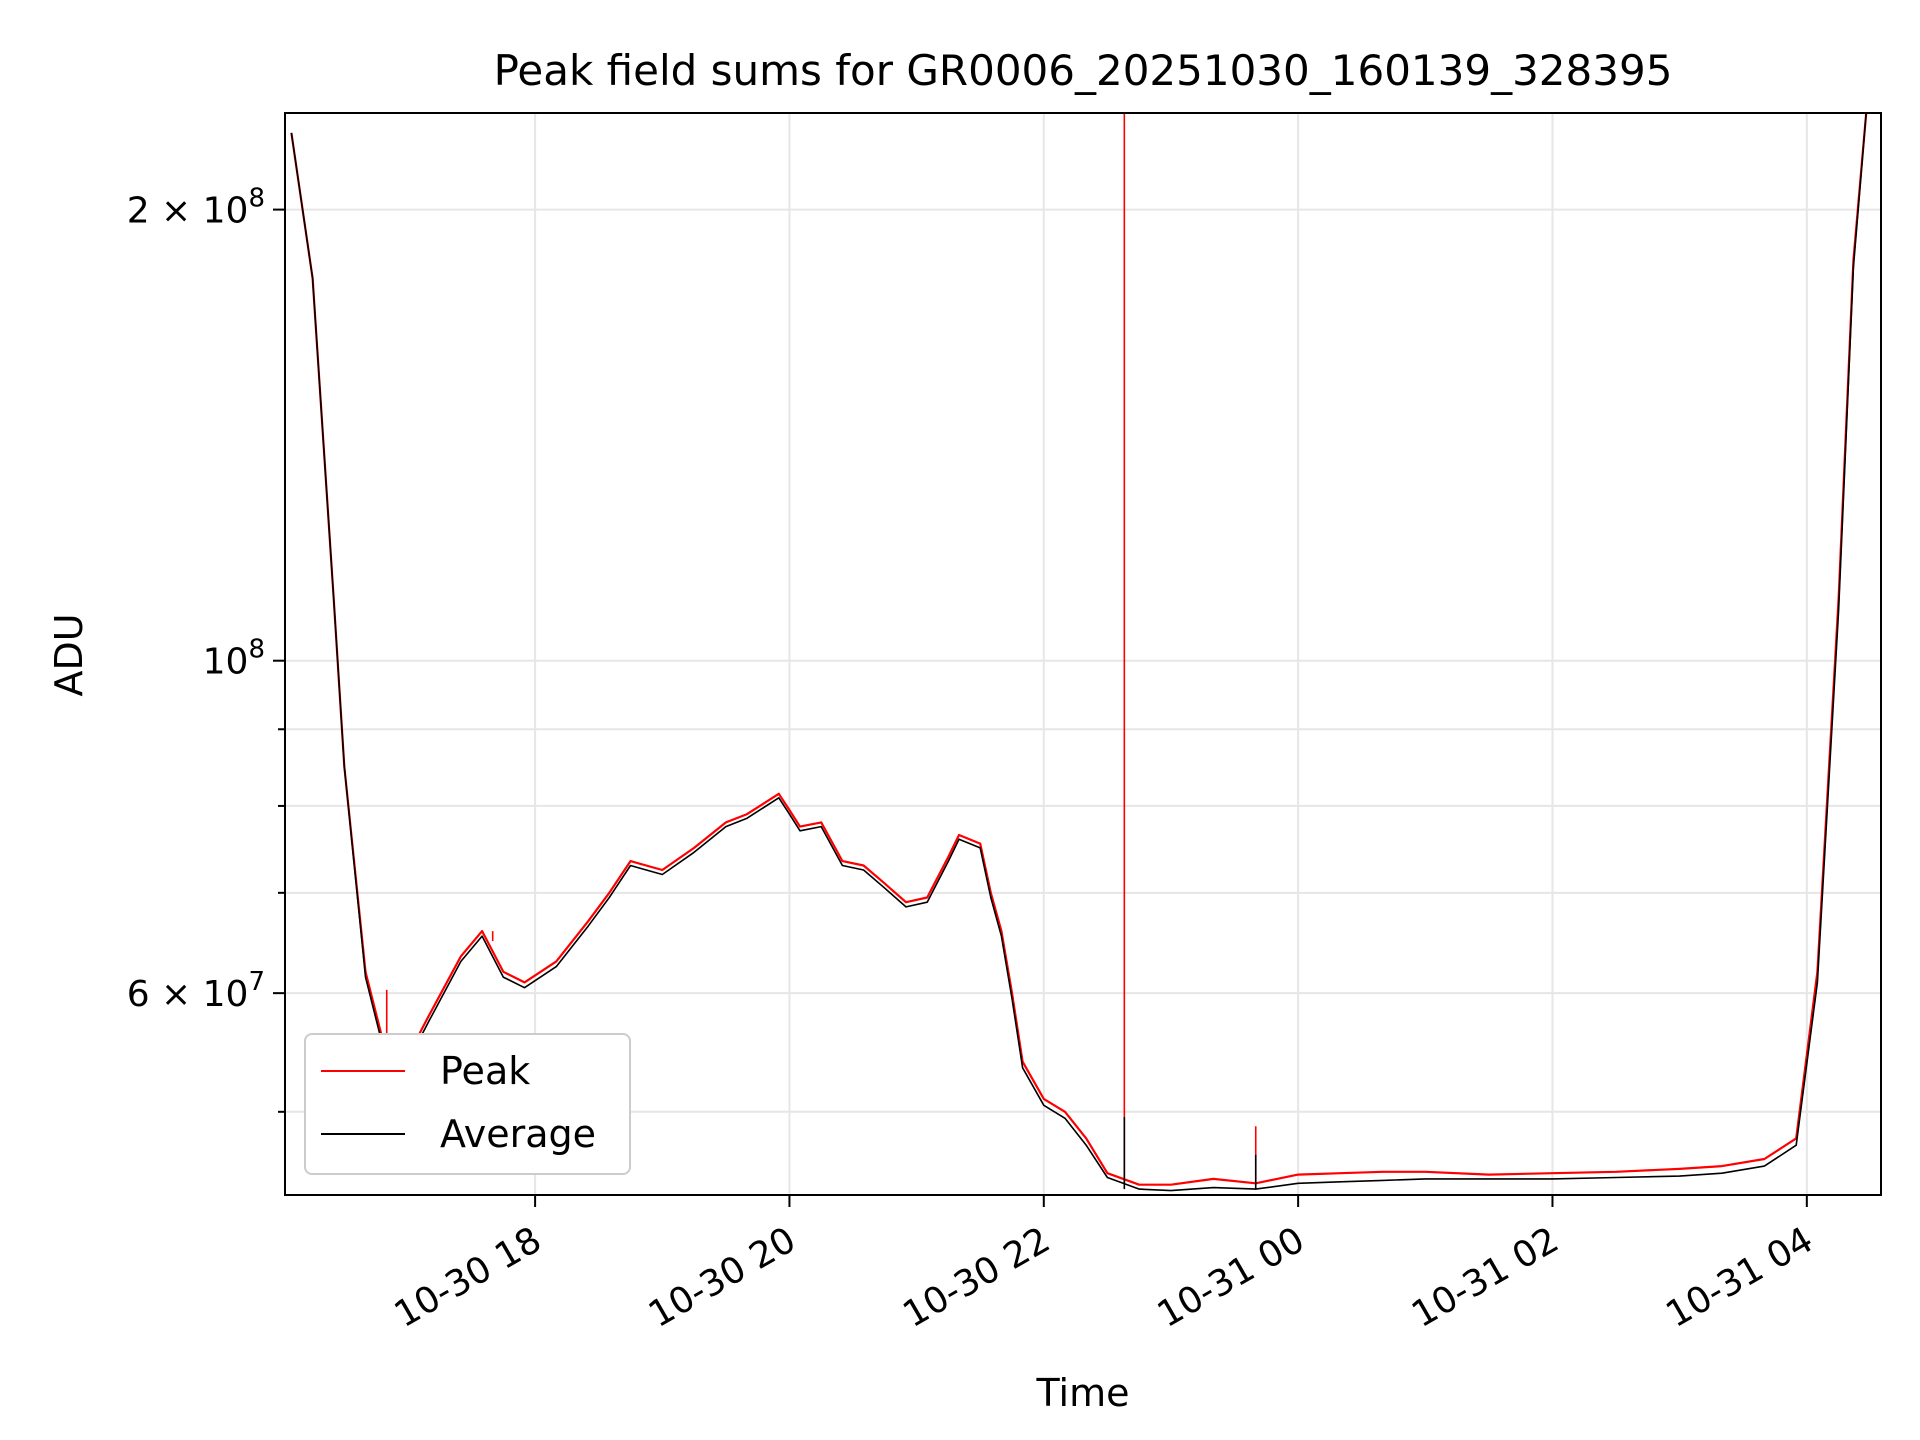 This screenshot has width=1920, height=1440. Describe the element at coordinates (722, 1277) in the screenshot. I see `x-tick-label: 10-30 20` at that location.